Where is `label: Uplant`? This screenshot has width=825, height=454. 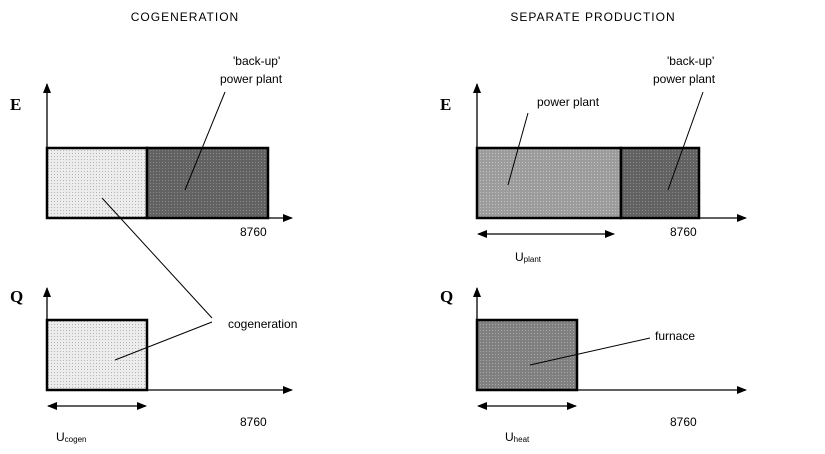
label: Uplant is located at coordinates (528, 257).